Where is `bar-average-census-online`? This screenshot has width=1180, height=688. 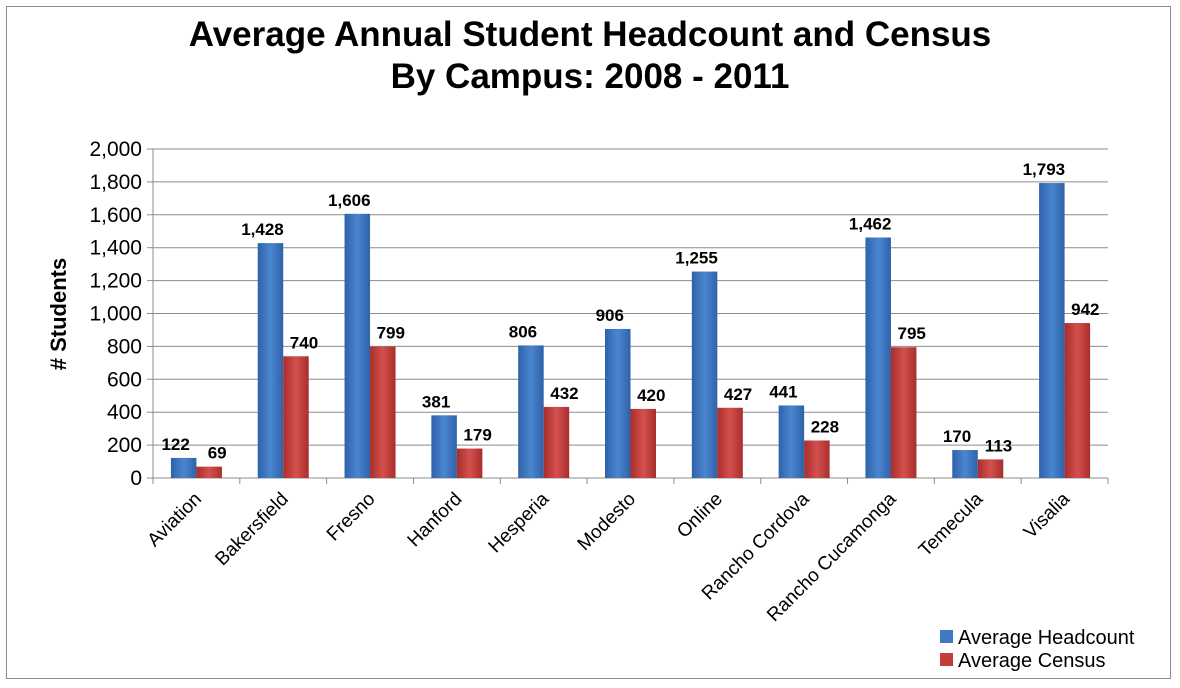 bar-average-census-online is located at coordinates (730, 442).